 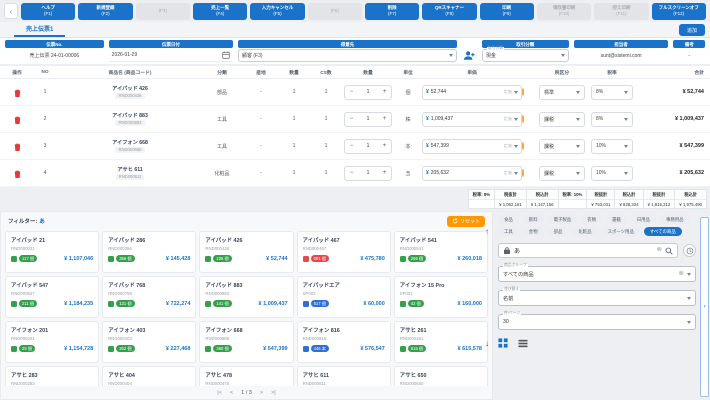 What do you see at coordinates (620, 231) in the screenshot?
I see `category-chip: スポーツ用品` at bounding box center [620, 231].